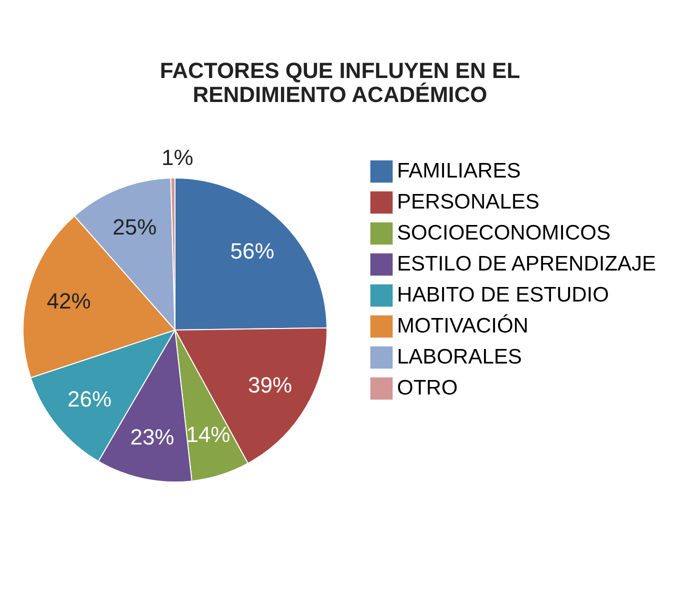 This screenshot has height=593, width=673. Describe the element at coordinates (134, 227) in the screenshot. I see `data-label: 25%` at that location.